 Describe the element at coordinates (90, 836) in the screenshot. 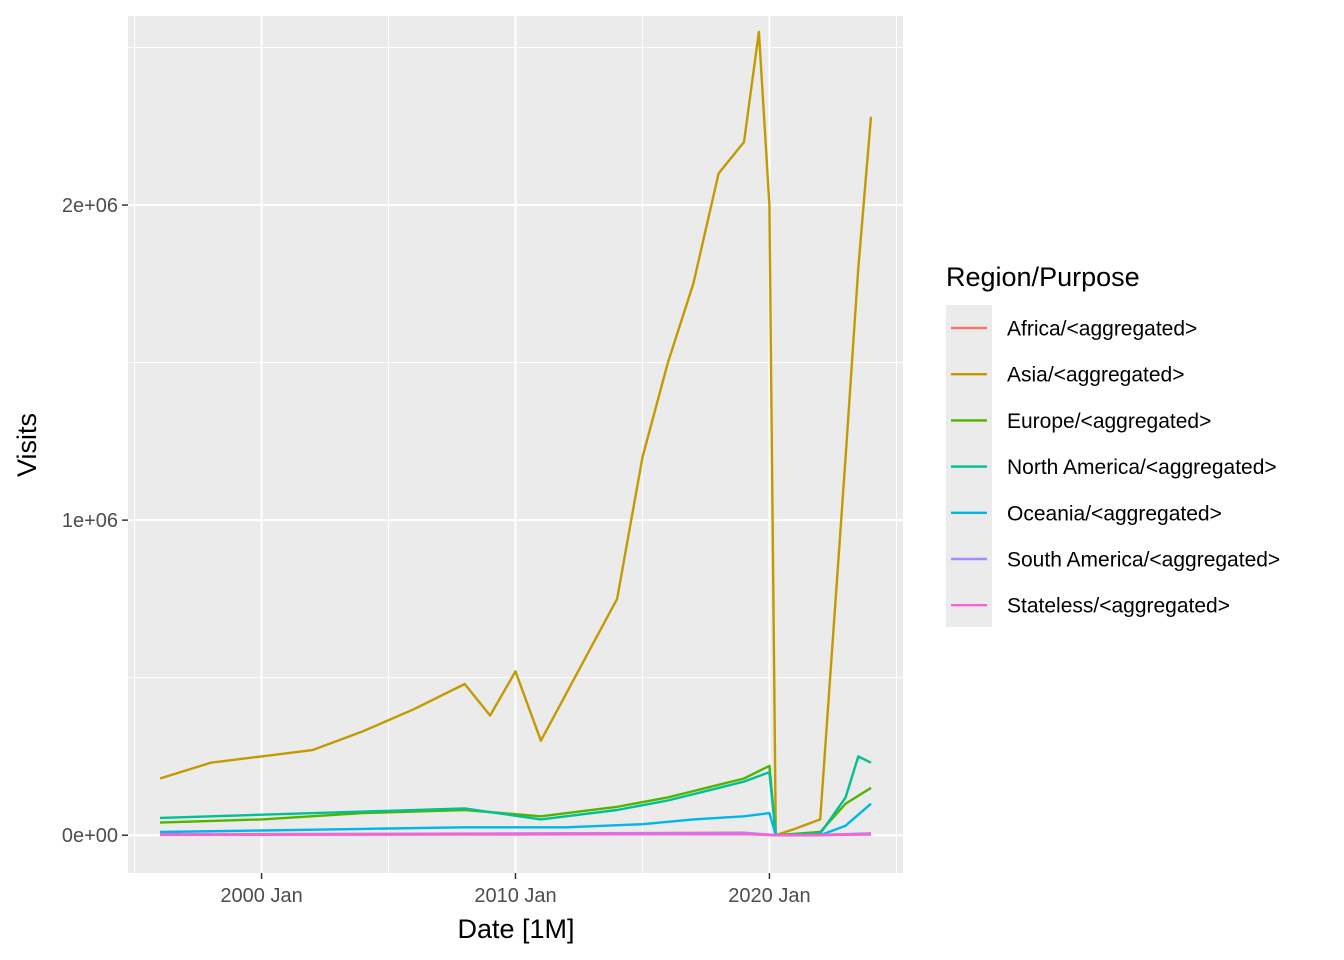

I see `y-tick-label: 0e+00` at that location.